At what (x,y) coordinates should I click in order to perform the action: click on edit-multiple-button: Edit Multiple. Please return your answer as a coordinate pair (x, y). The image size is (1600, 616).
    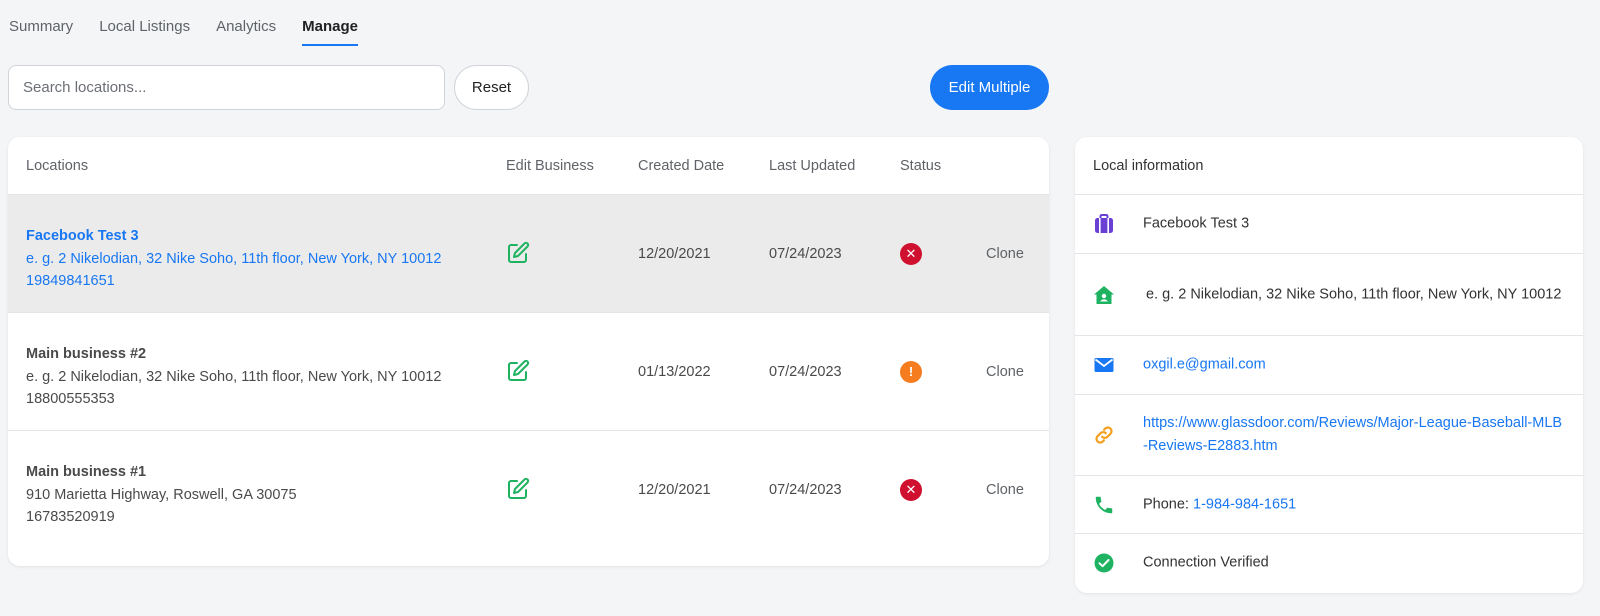
    Looking at the image, I should click on (989, 87).